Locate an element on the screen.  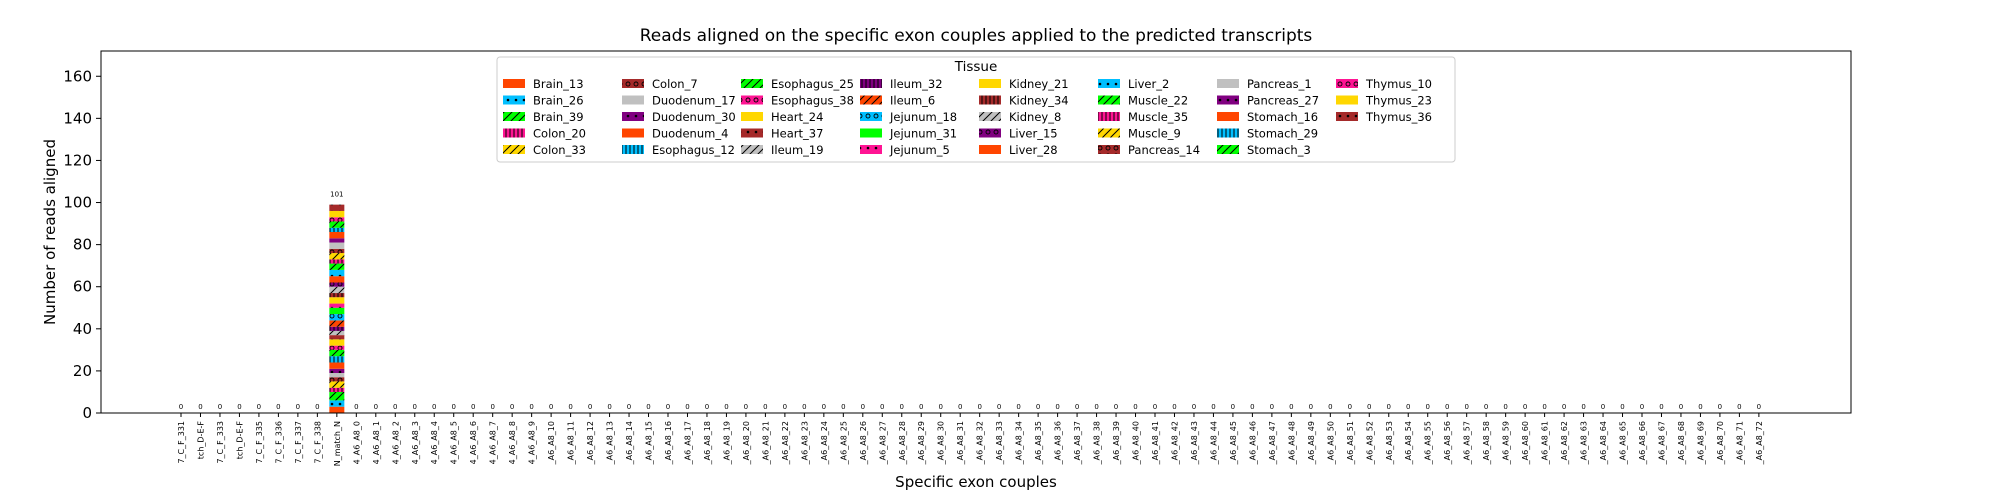
y-tick-label: 160 is located at coordinates (77, 76).